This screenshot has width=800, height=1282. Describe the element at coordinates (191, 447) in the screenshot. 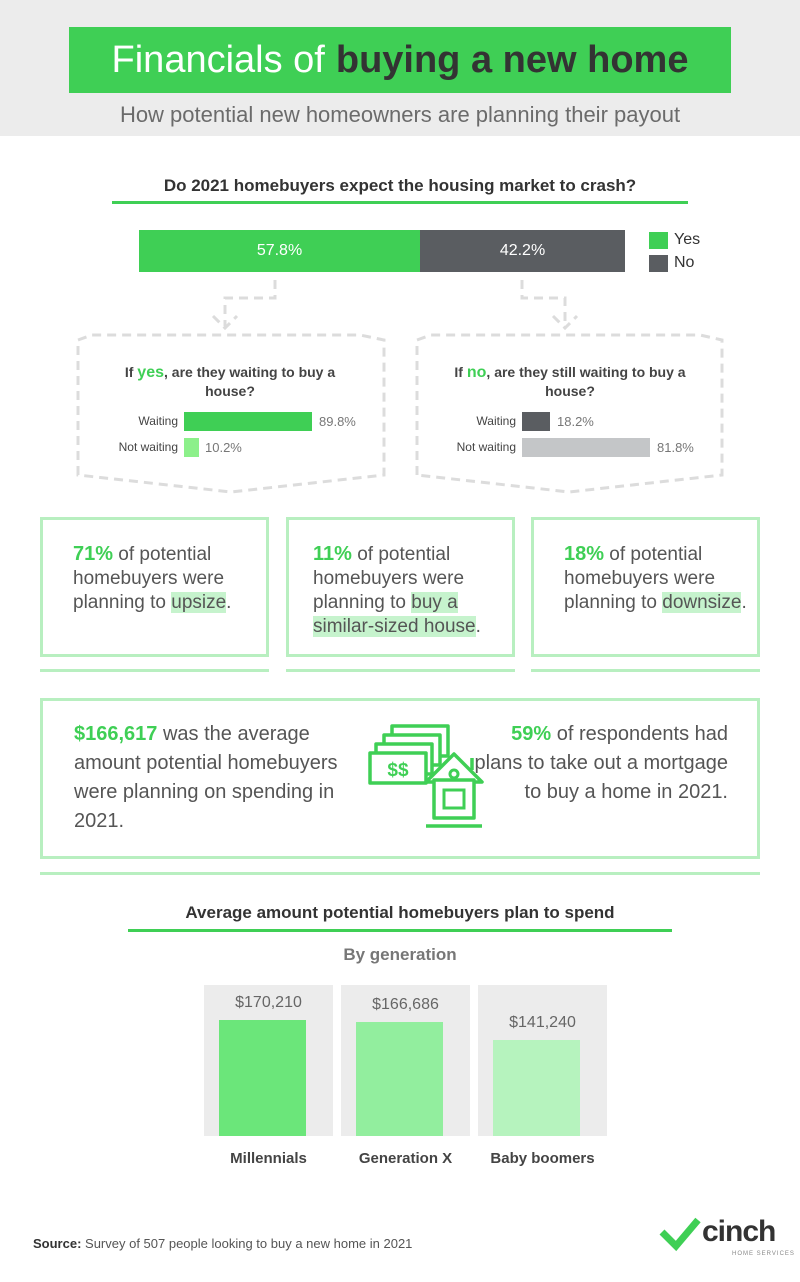

I see `if-yes-not-bar` at that location.